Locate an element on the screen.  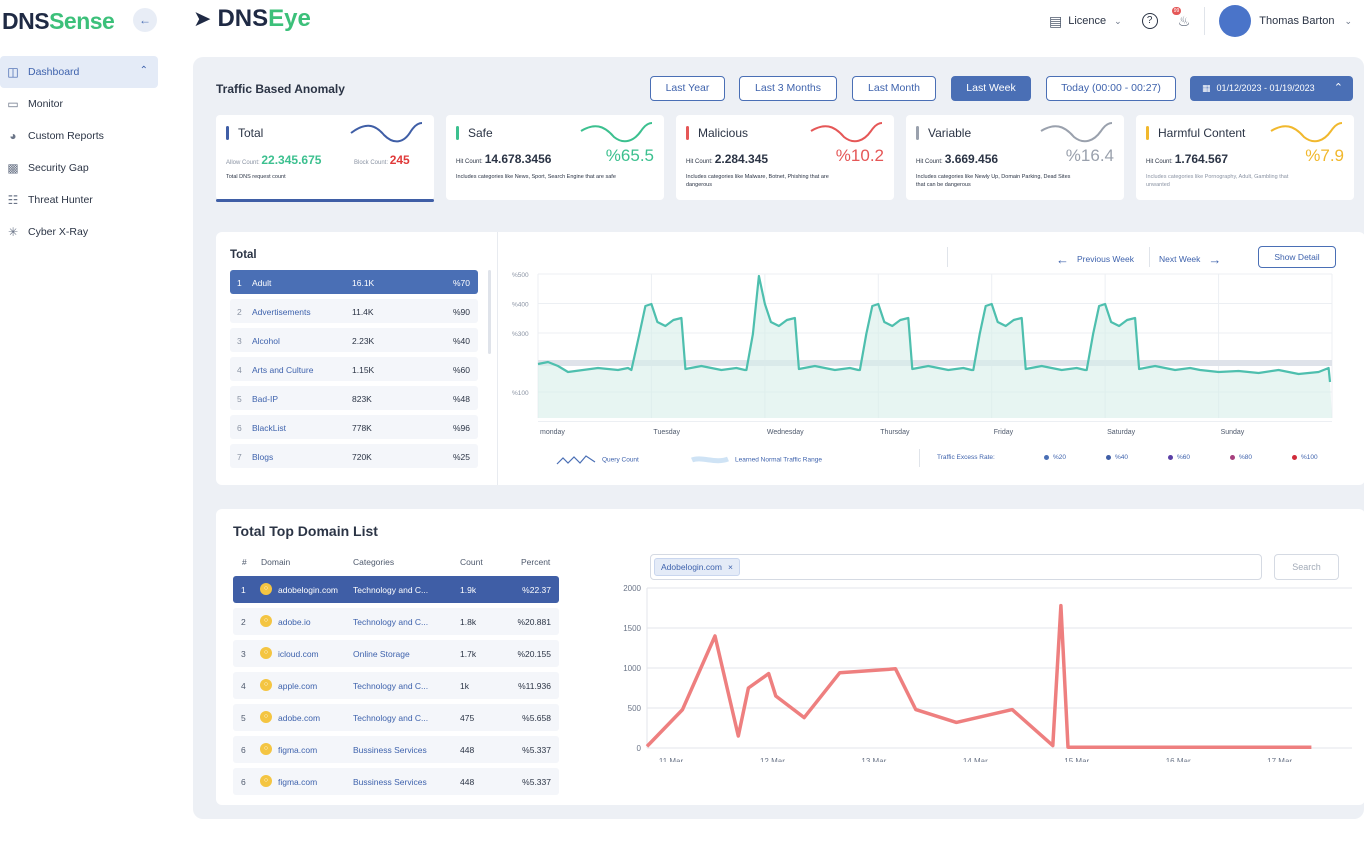
kpi-hit-count: Hit Count: 3.669.456 is located at coordinates (957, 159).